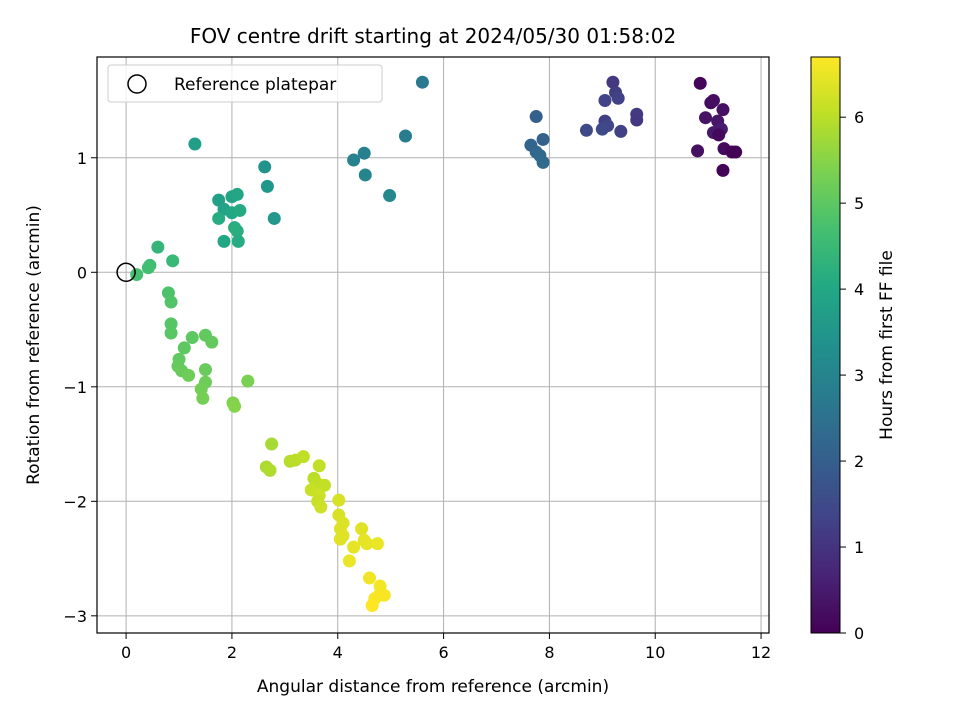 This screenshot has height=724, width=960. Describe the element at coordinates (859, 547) in the screenshot. I see `colorbar-tick-label: 1` at that location.